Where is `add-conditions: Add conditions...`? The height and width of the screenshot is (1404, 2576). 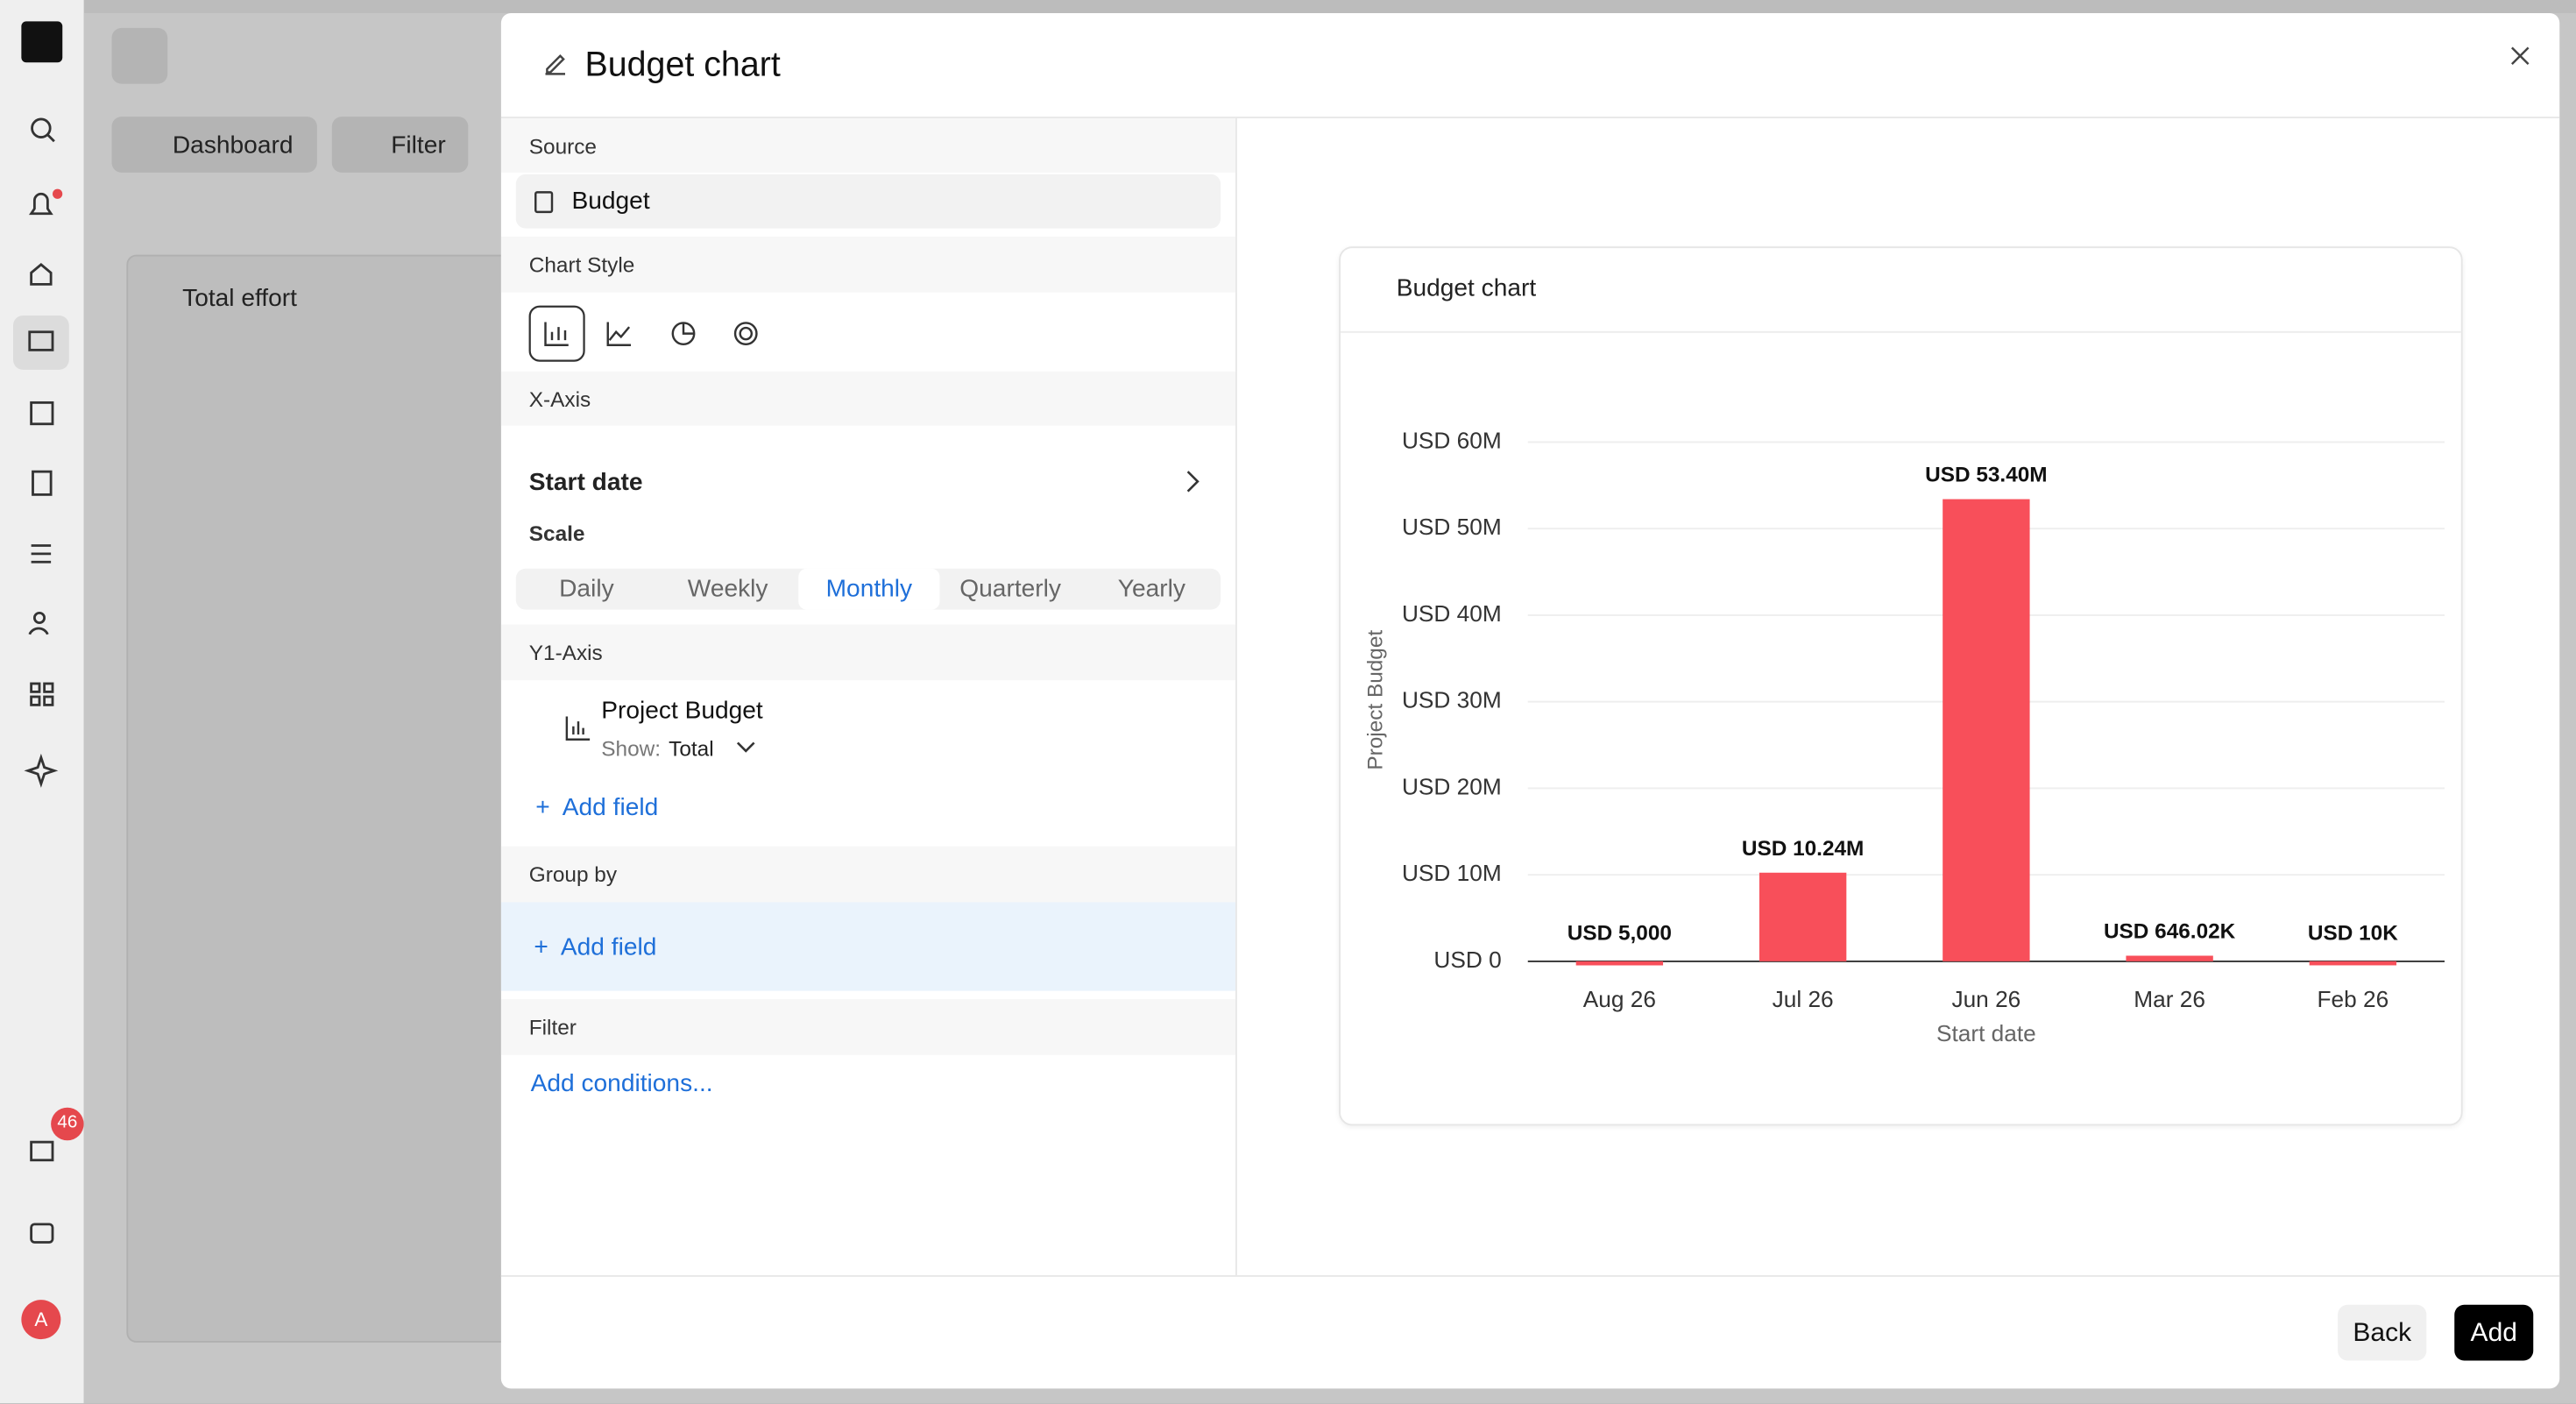 add-conditions: Add conditions... is located at coordinates (621, 1083).